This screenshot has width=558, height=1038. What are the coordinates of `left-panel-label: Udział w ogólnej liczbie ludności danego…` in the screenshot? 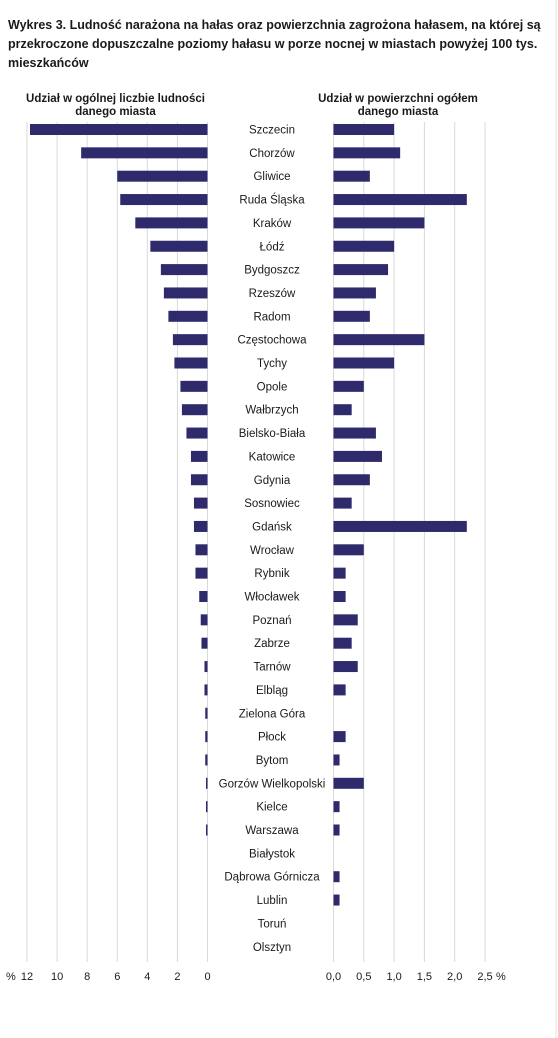 It's located at (115, 105).